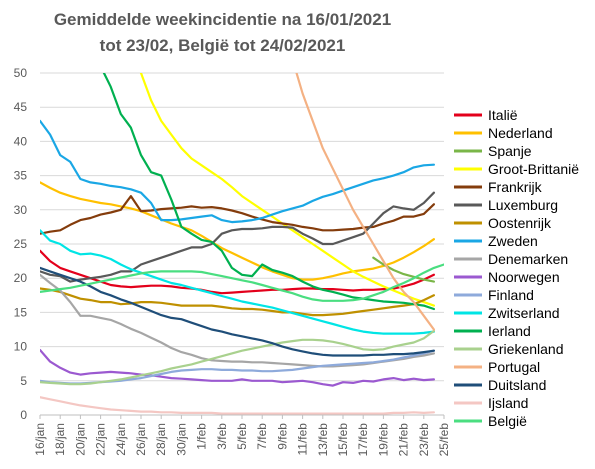 Image resolution: width=595 pixels, height=469 pixels. I want to click on x-tick-label: 28/jan, so click(161, 439).